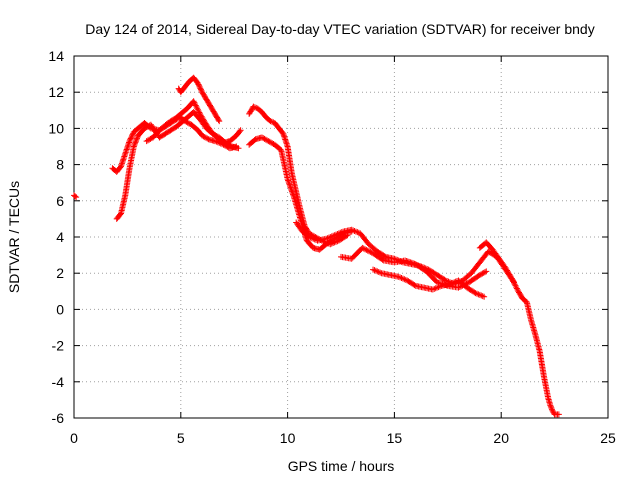 This screenshot has height=480, width=640. Describe the element at coordinates (74, 438) in the screenshot. I see `x-tick-label: 0` at that location.